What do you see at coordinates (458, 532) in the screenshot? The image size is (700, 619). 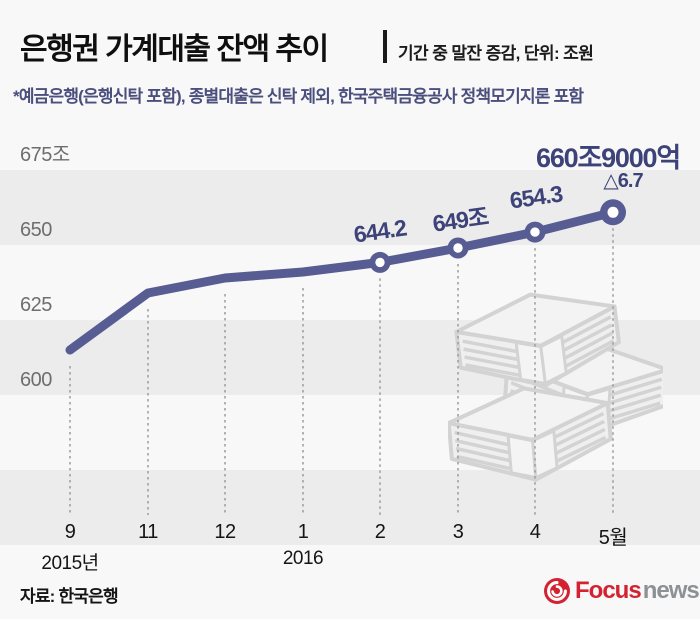 I see `x-axis-tick: 3` at bounding box center [458, 532].